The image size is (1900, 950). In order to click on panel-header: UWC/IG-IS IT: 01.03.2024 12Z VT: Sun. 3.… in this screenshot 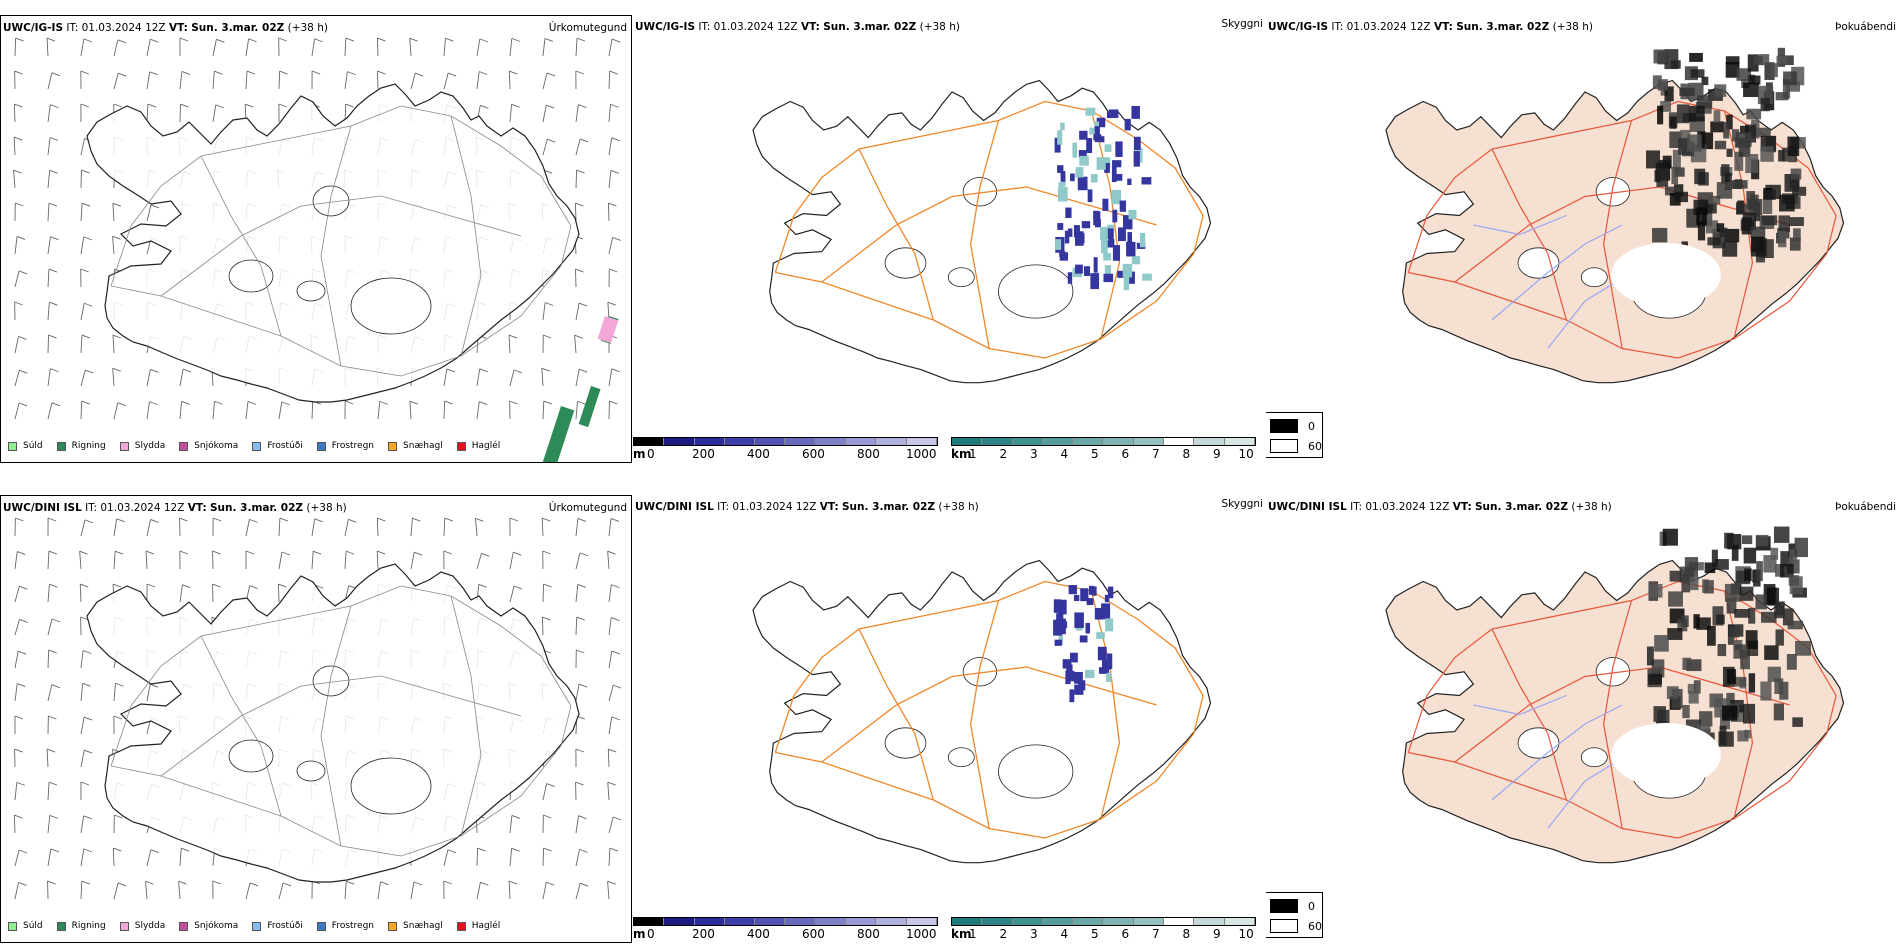, I will do `click(797, 27)`.